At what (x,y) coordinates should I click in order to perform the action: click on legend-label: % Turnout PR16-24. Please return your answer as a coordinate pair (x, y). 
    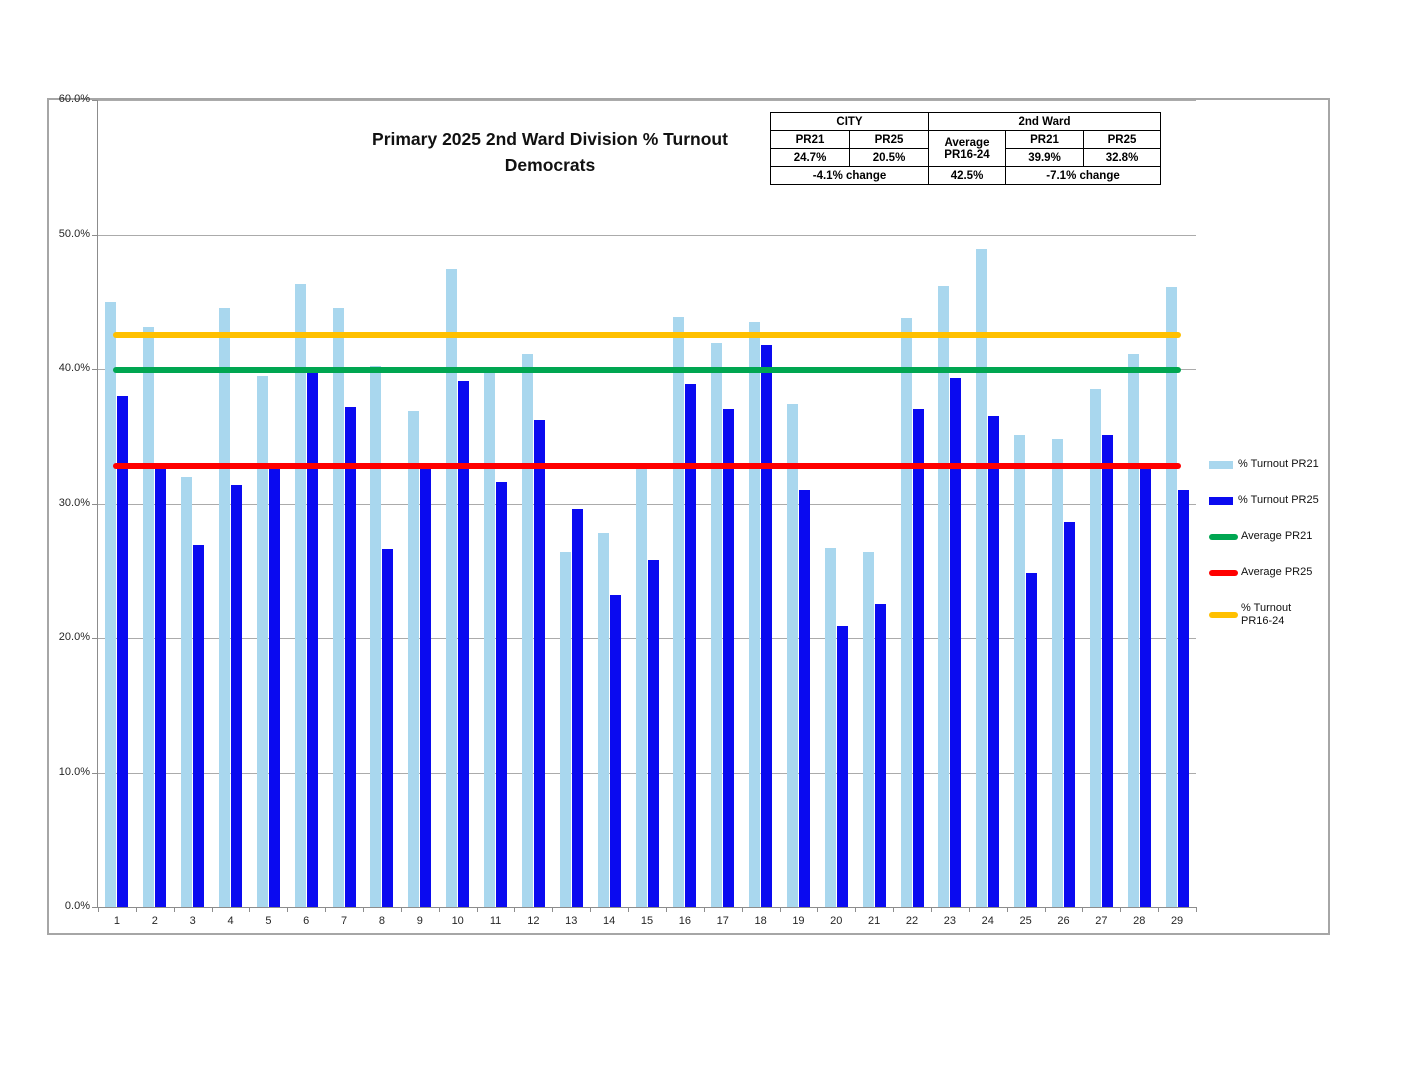
    Looking at the image, I should click on (1266, 614).